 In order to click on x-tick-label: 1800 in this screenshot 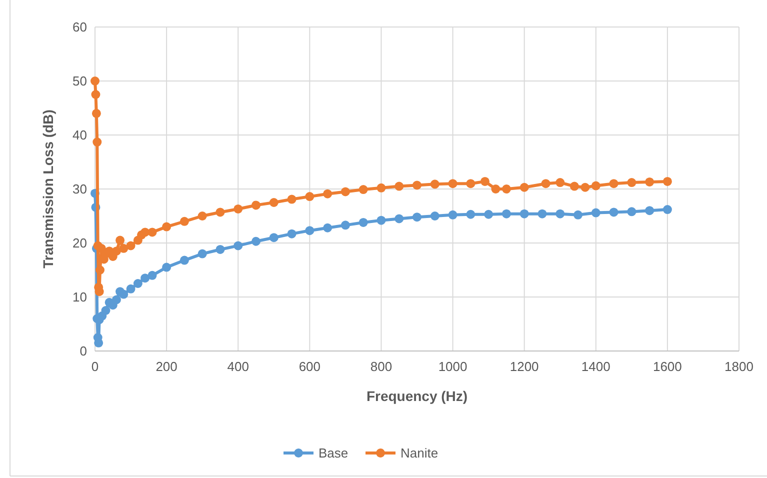, I will do `click(739, 366)`.